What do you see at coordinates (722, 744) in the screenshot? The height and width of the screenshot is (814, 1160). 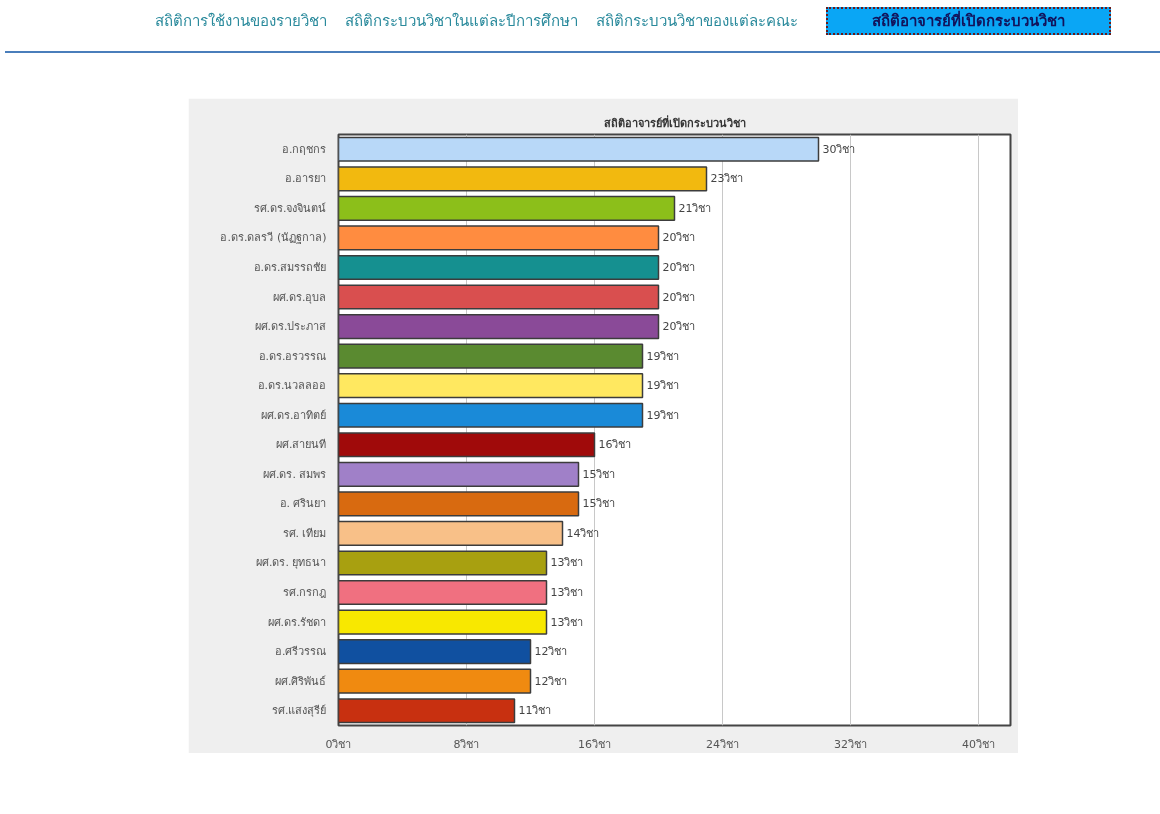 I see `x-tick-label: 24วิชา` at bounding box center [722, 744].